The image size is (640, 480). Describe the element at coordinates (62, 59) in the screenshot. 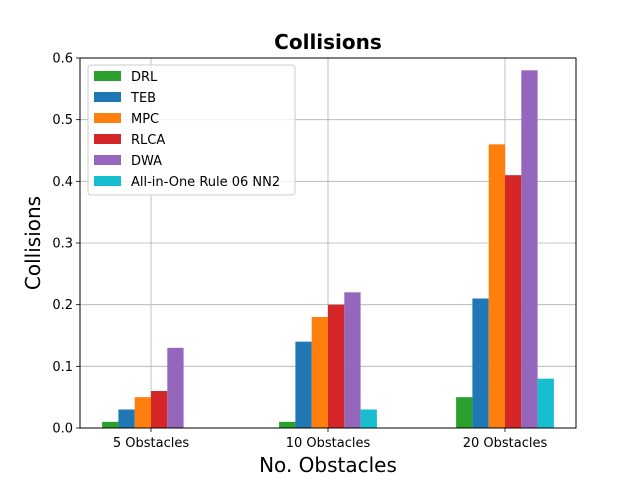

I see `y-tick-label: 0.6` at that location.